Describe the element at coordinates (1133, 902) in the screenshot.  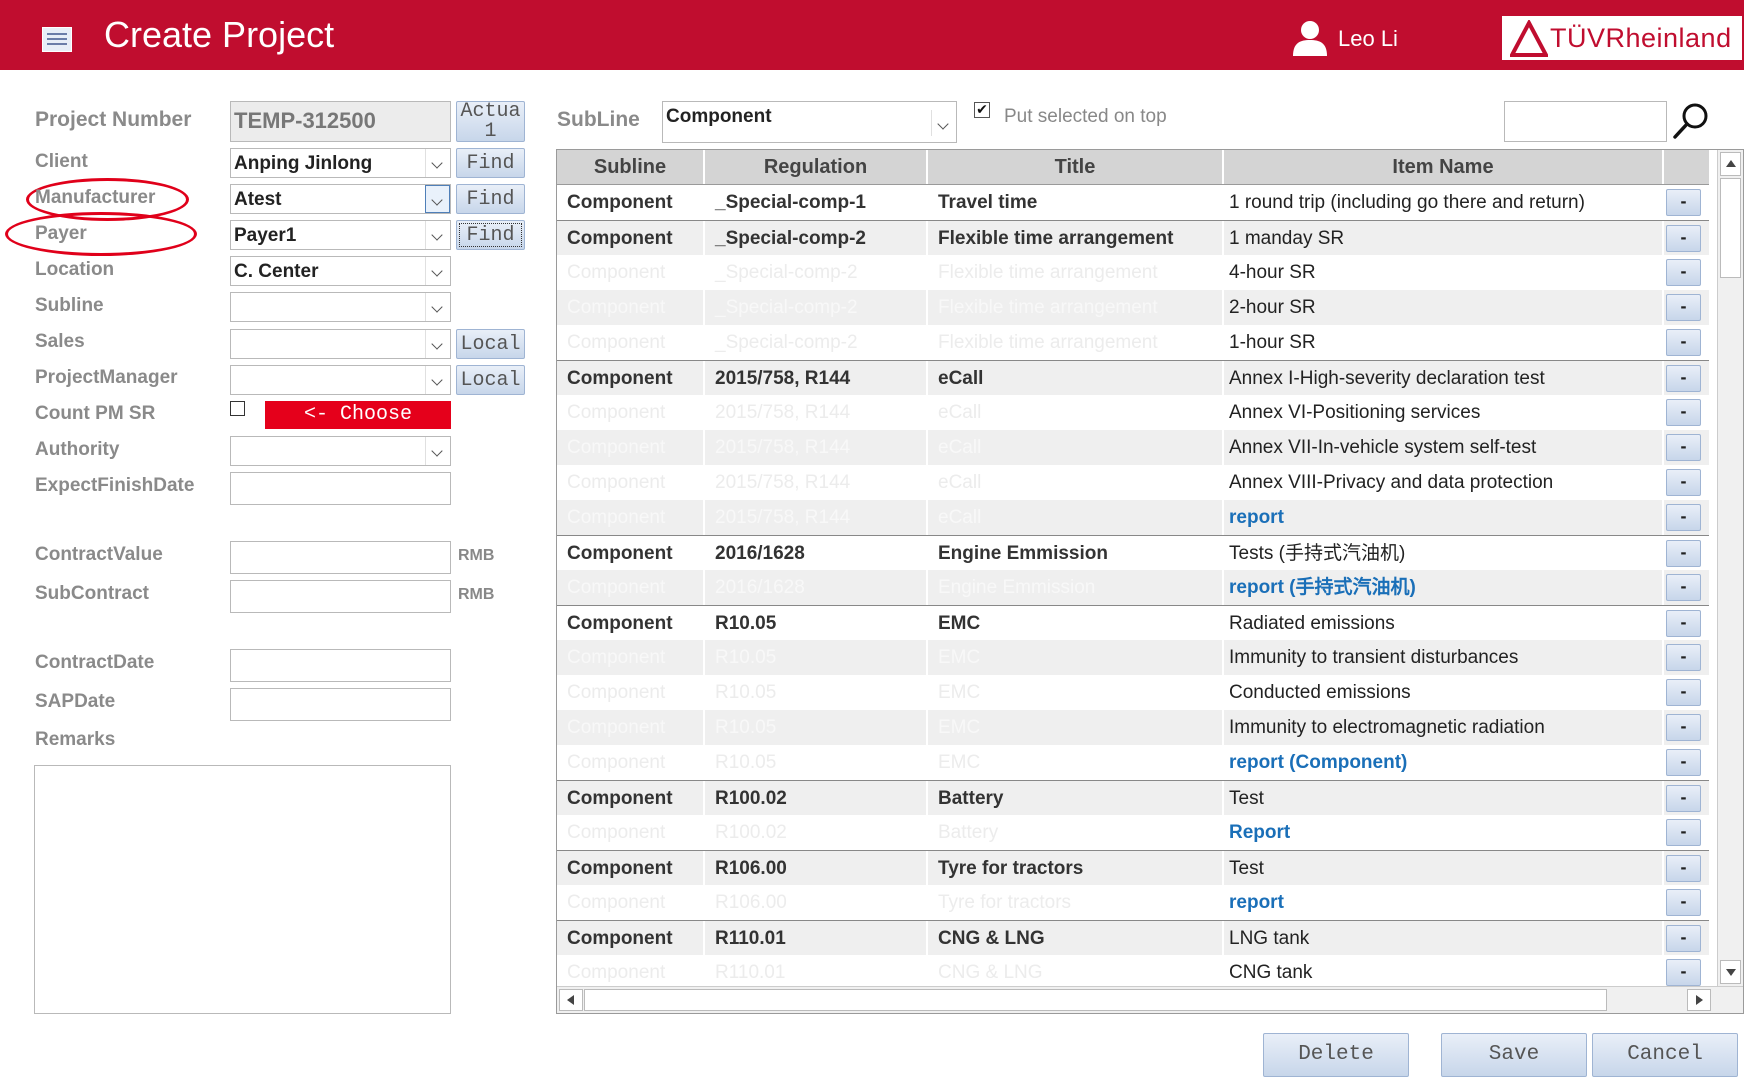
I see `table-row: Component R106.00 Tyre for tractors report -` at that location.